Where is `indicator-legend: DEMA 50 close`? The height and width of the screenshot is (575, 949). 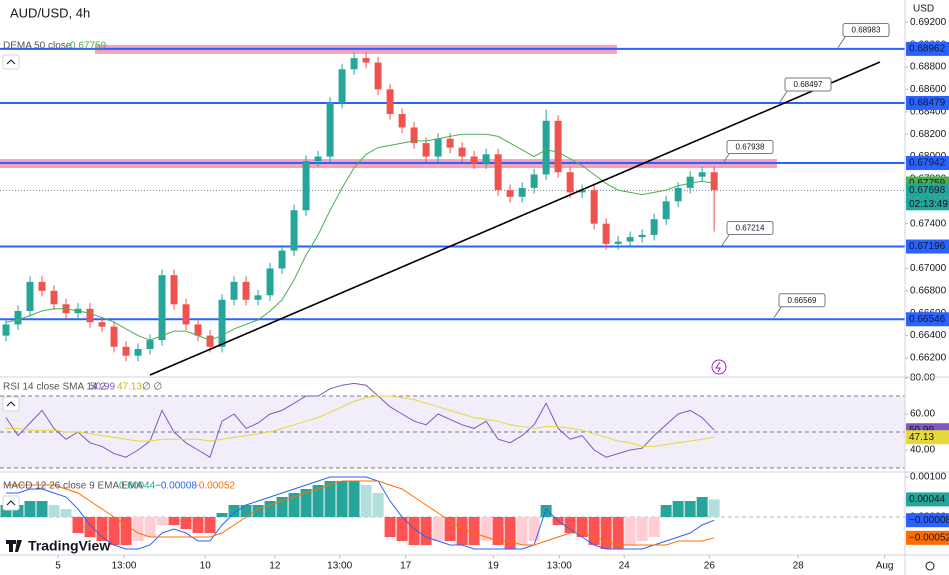
indicator-legend: DEMA 50 close is located at coordinates (37, 46).